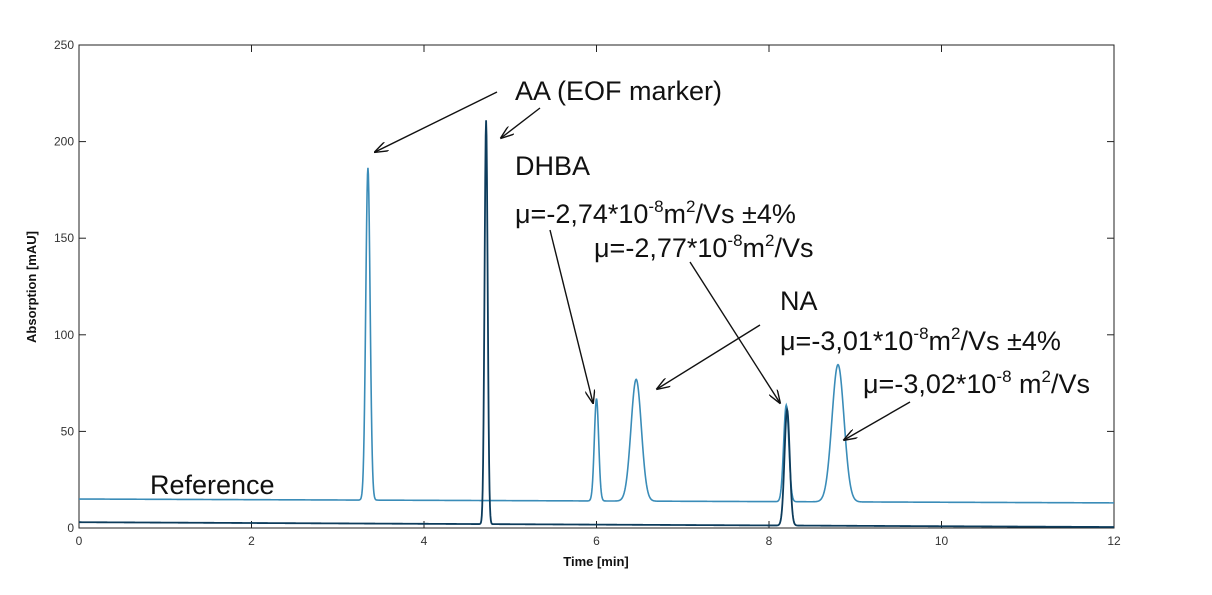 This screenshot has width=1212, height=595. Describe the element at coordinates (79, 541) in the screenshot. I see `x-tick-label: 0` at that location.